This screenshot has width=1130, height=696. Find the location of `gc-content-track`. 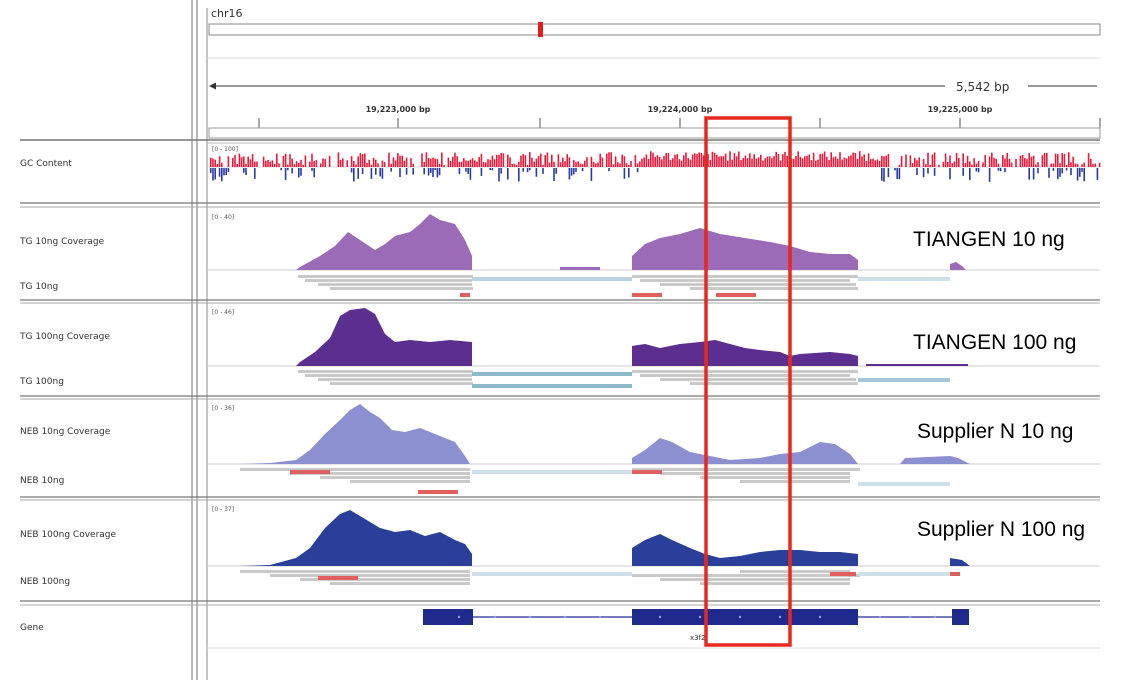

gc-content-track is located at coordinates (655, 166).